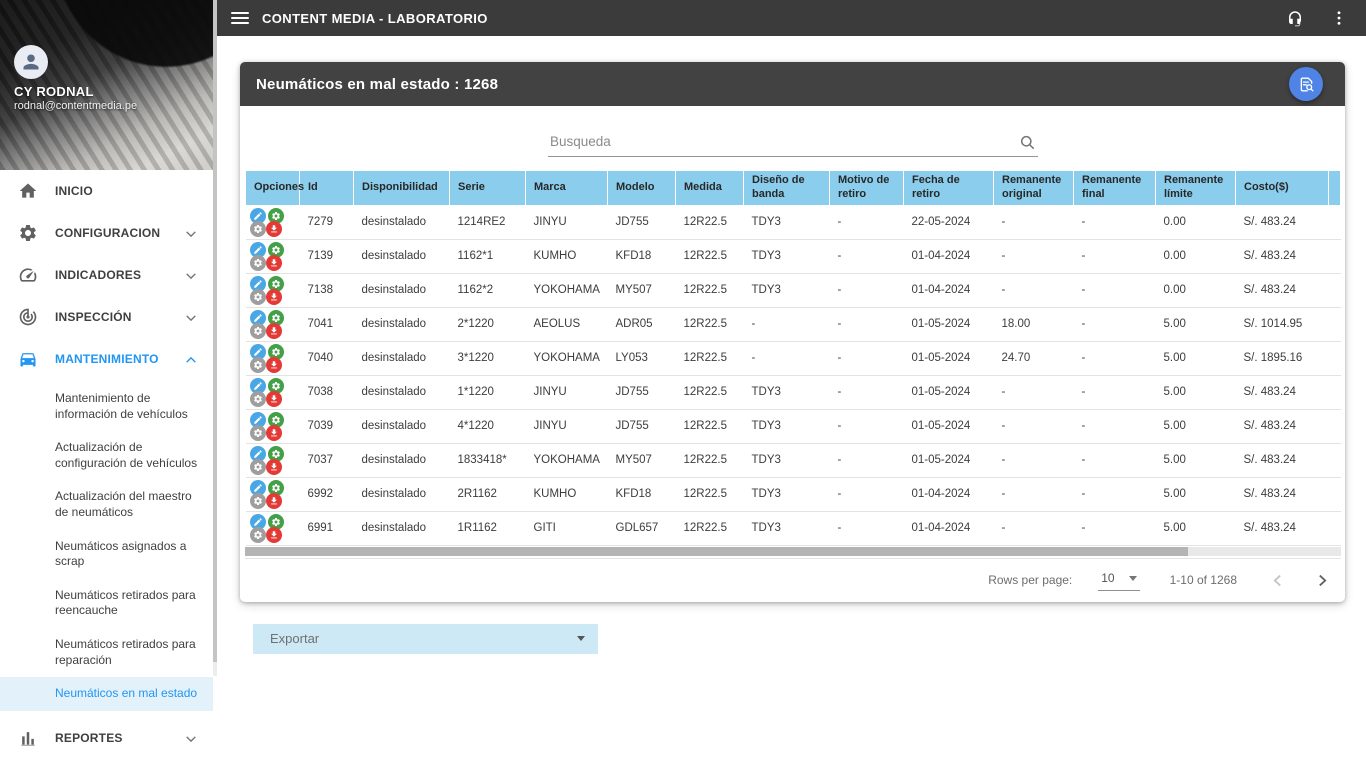 This screenshot has width=1366, height=759. What do you see at coordinates (125, 602) in the screenshot?
I see `submenu-item: Neumáticos retirados para reencauche` at bounding box center [125, 602].